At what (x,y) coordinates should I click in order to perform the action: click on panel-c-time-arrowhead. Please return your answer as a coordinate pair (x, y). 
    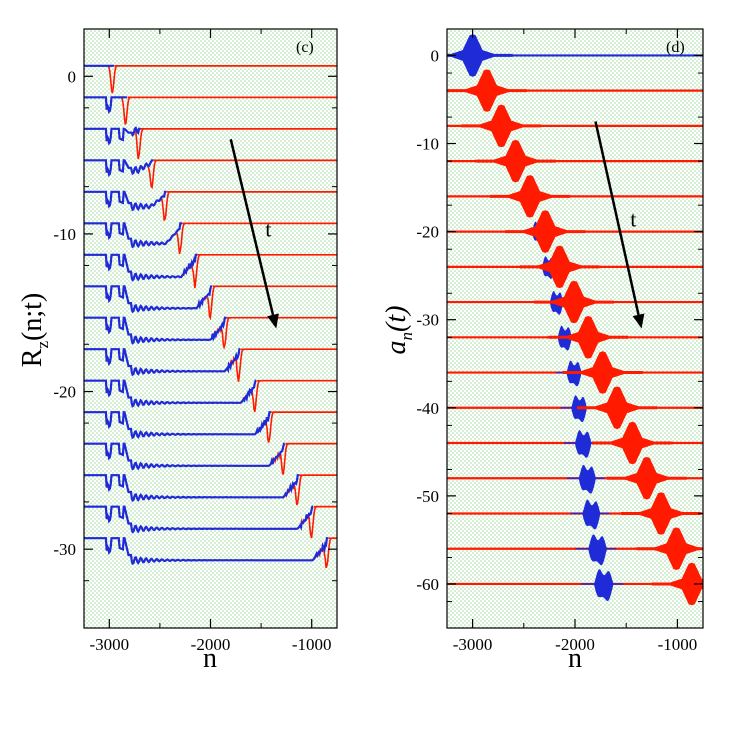
    Looking at the image, I should click on (273, 321).